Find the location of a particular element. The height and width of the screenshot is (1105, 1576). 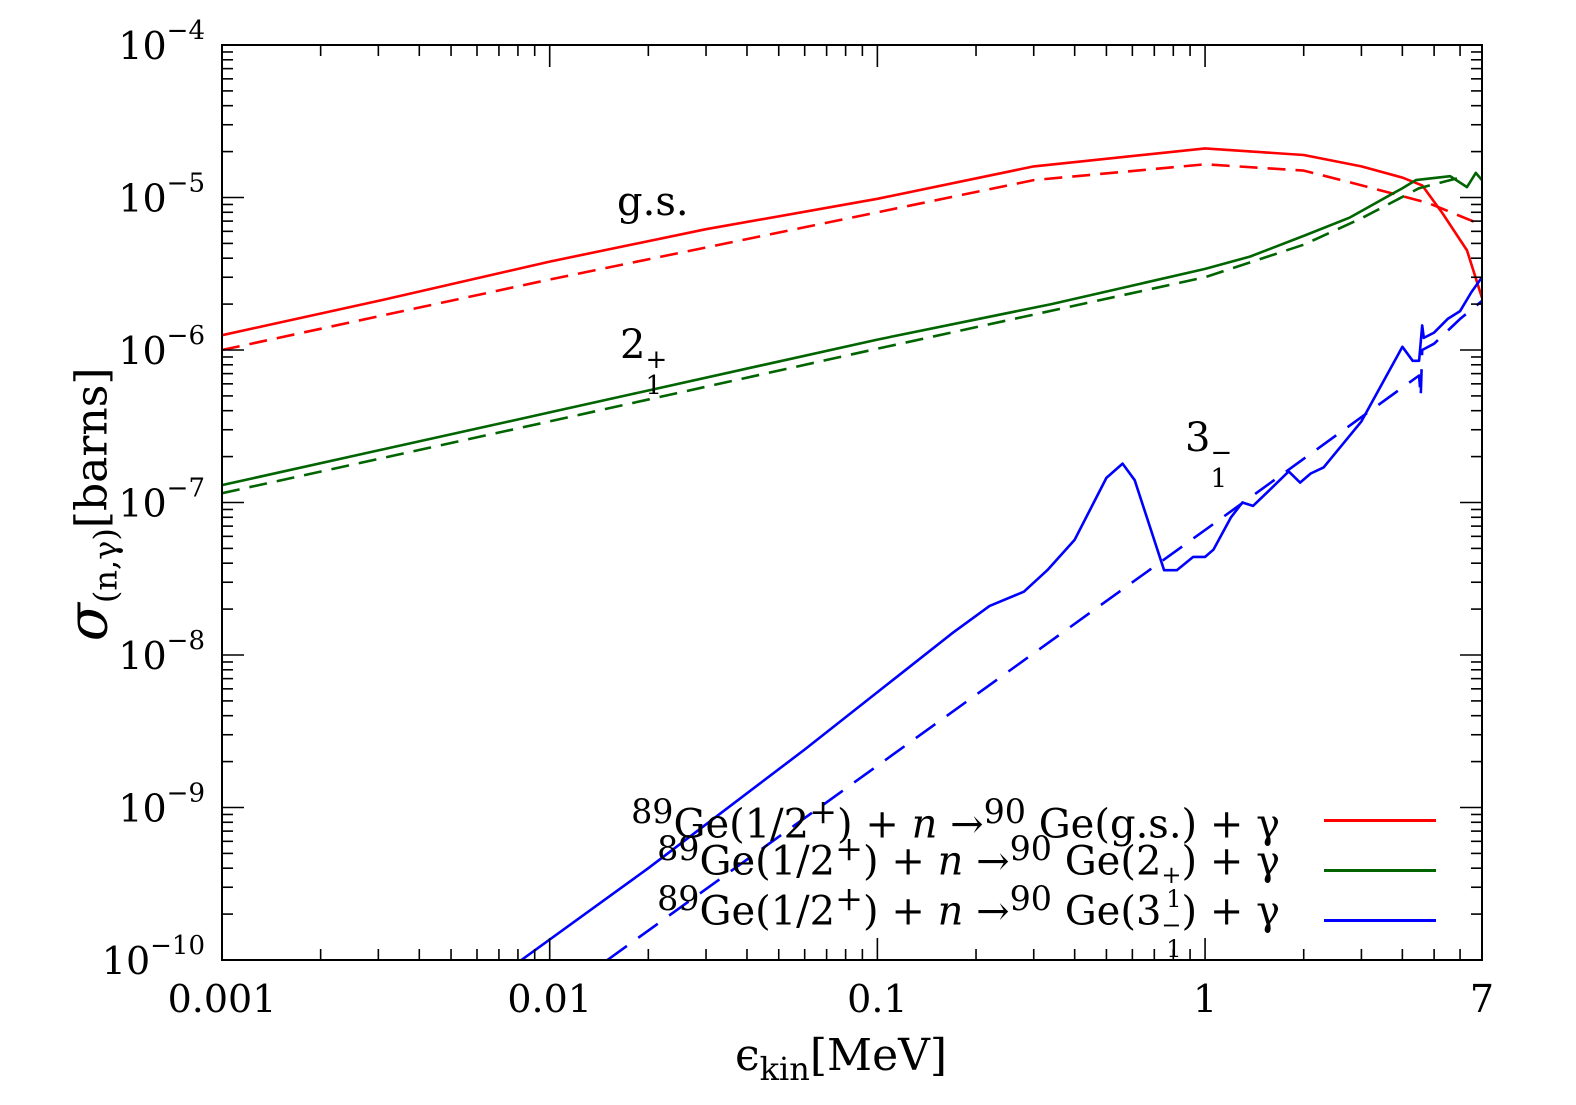

x-tick-label: 1 is located at coordinates (1205, 999).